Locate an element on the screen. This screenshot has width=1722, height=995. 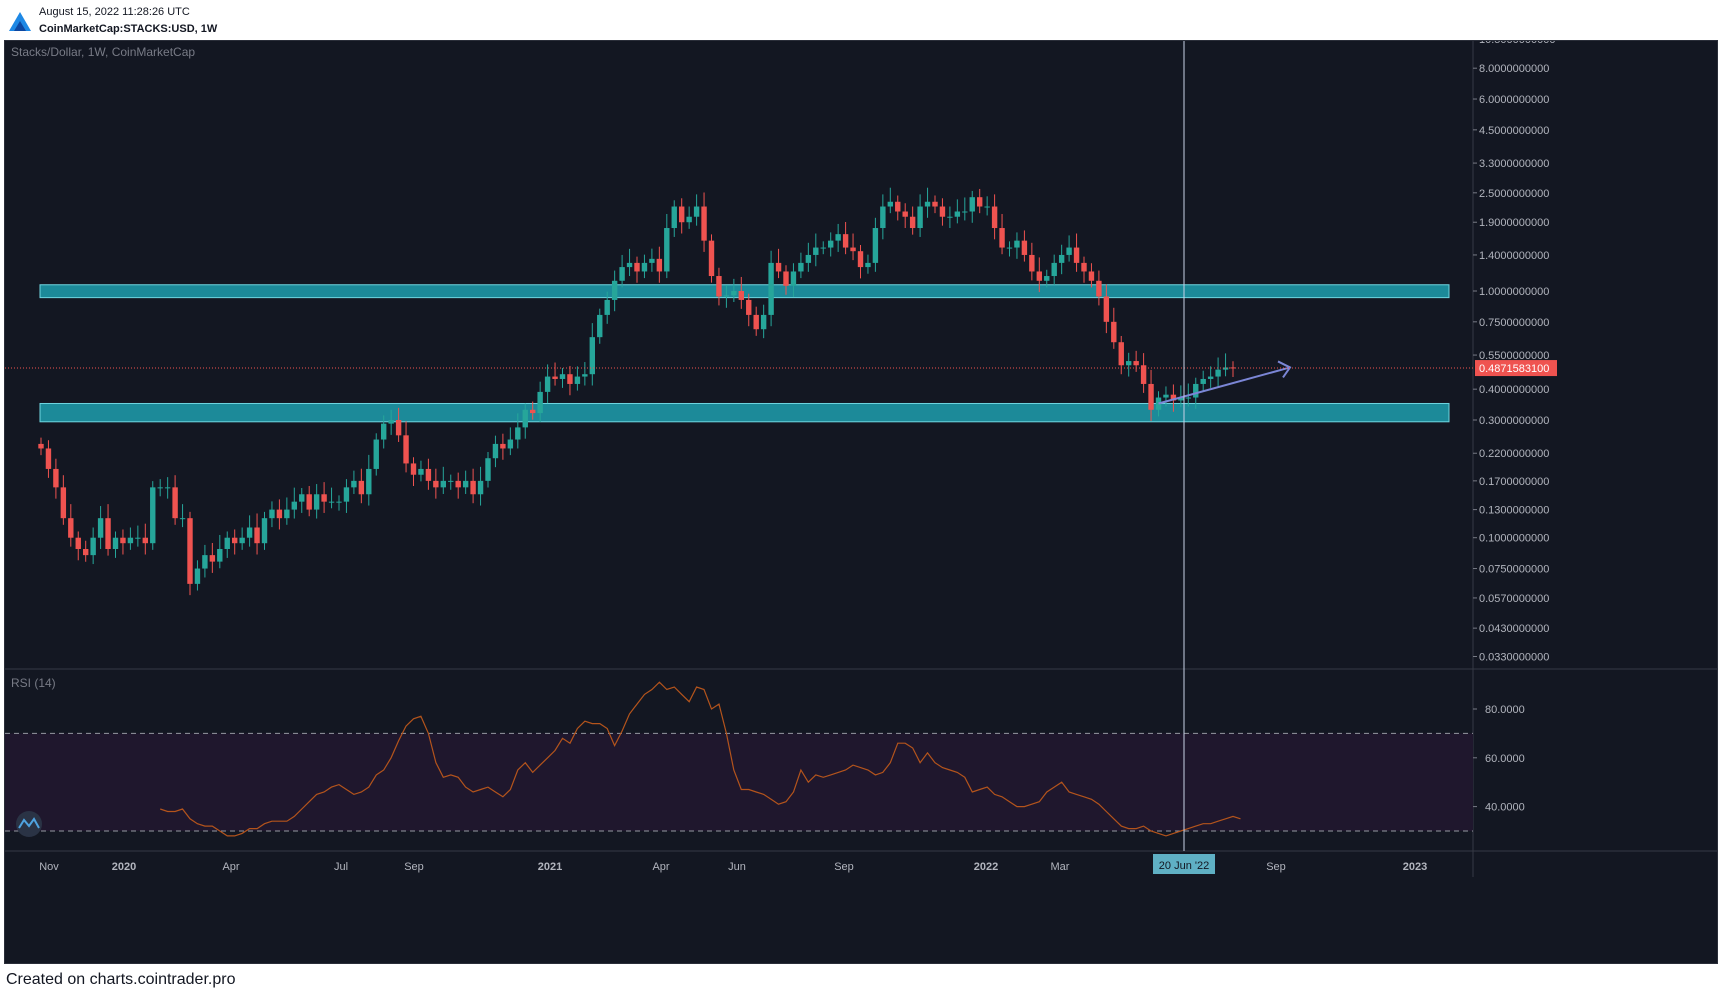
watermark-logo-wave is located at coordinates (29, 823).